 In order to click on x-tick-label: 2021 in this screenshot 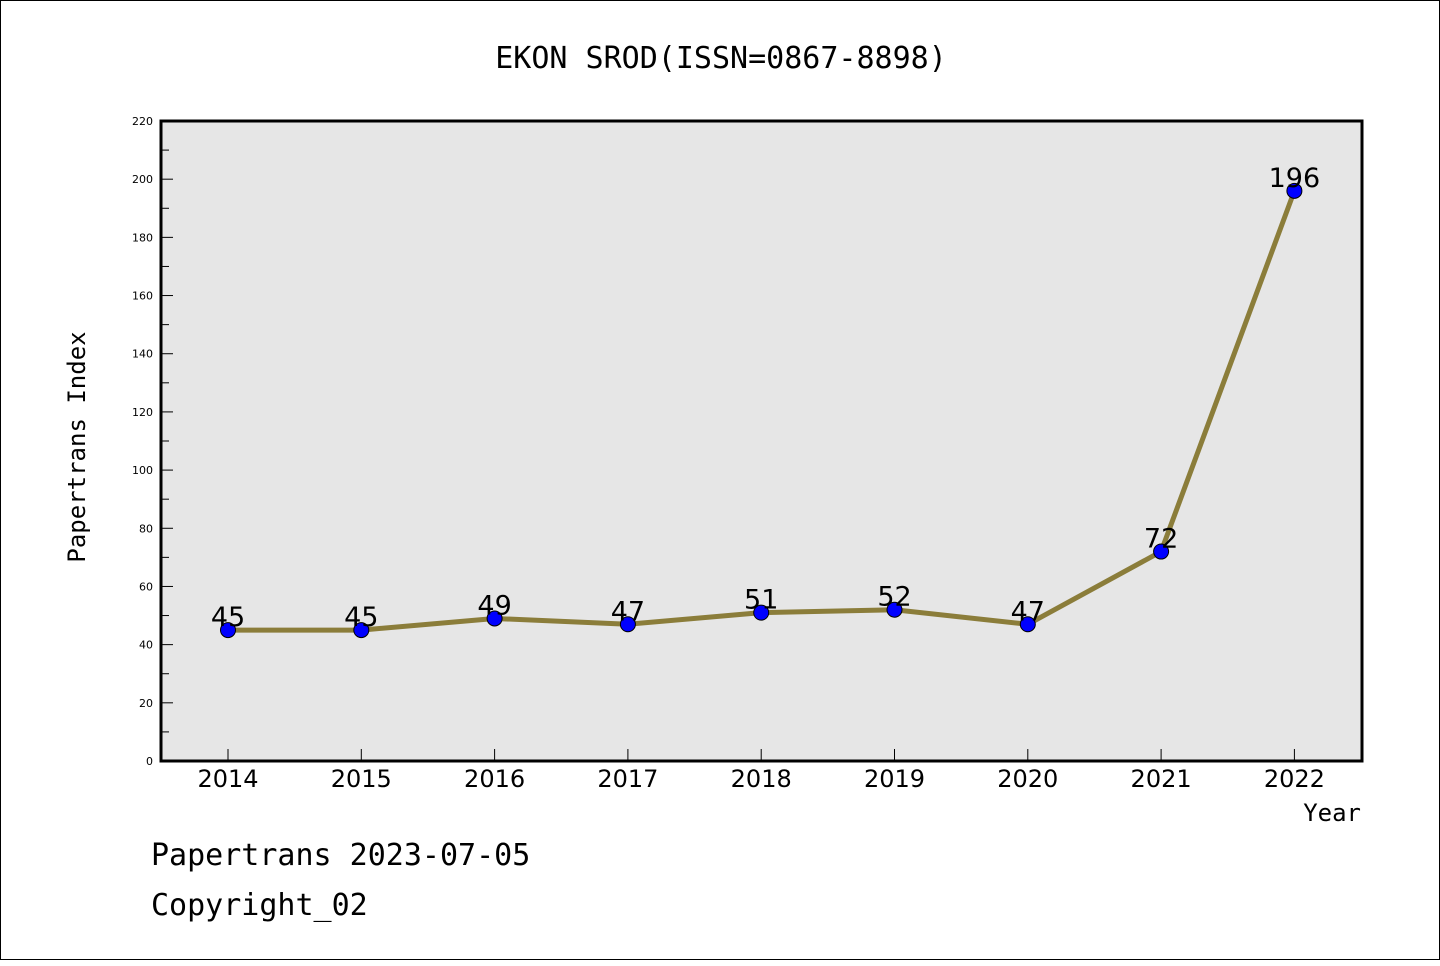, I will do `click(1161, 779)`.